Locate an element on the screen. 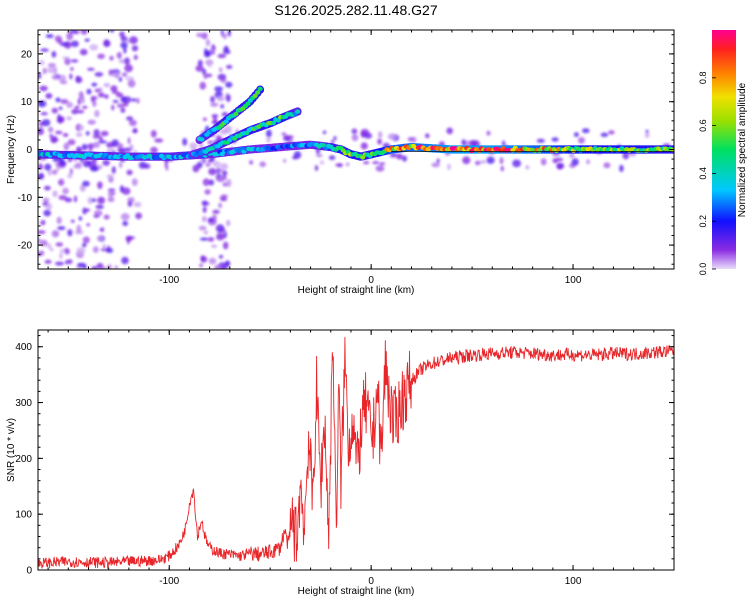  spectro-point is located at coordinates (236, 114).